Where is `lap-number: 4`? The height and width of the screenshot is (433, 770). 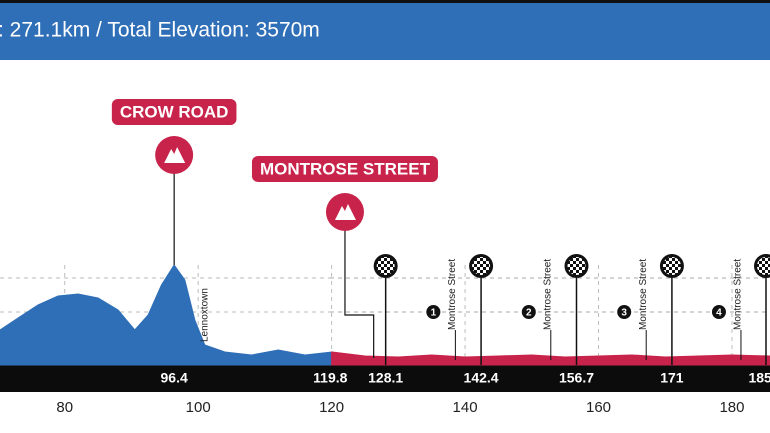
lap-number: 4 is located at coordinates (719, 313).